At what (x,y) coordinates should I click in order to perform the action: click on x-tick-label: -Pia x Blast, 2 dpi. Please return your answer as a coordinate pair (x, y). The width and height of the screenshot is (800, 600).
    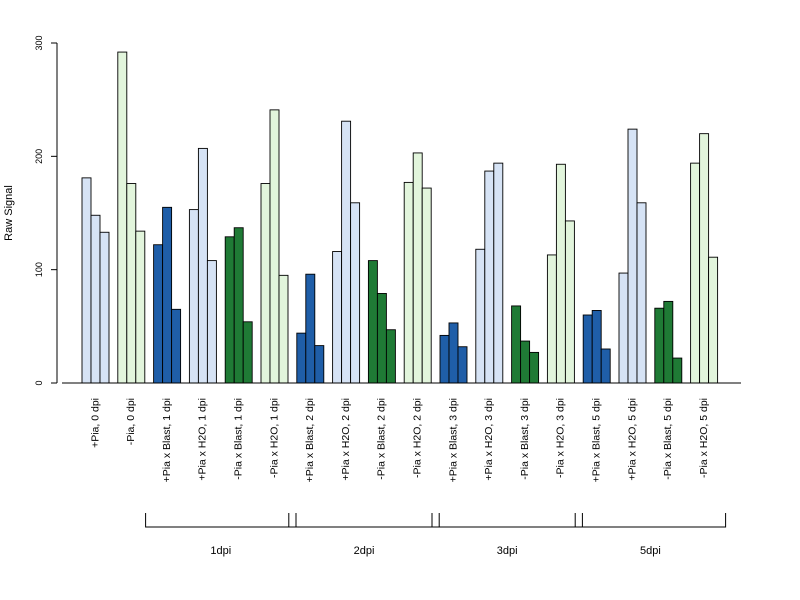
    Looking at the image, I should click on (382, 439).